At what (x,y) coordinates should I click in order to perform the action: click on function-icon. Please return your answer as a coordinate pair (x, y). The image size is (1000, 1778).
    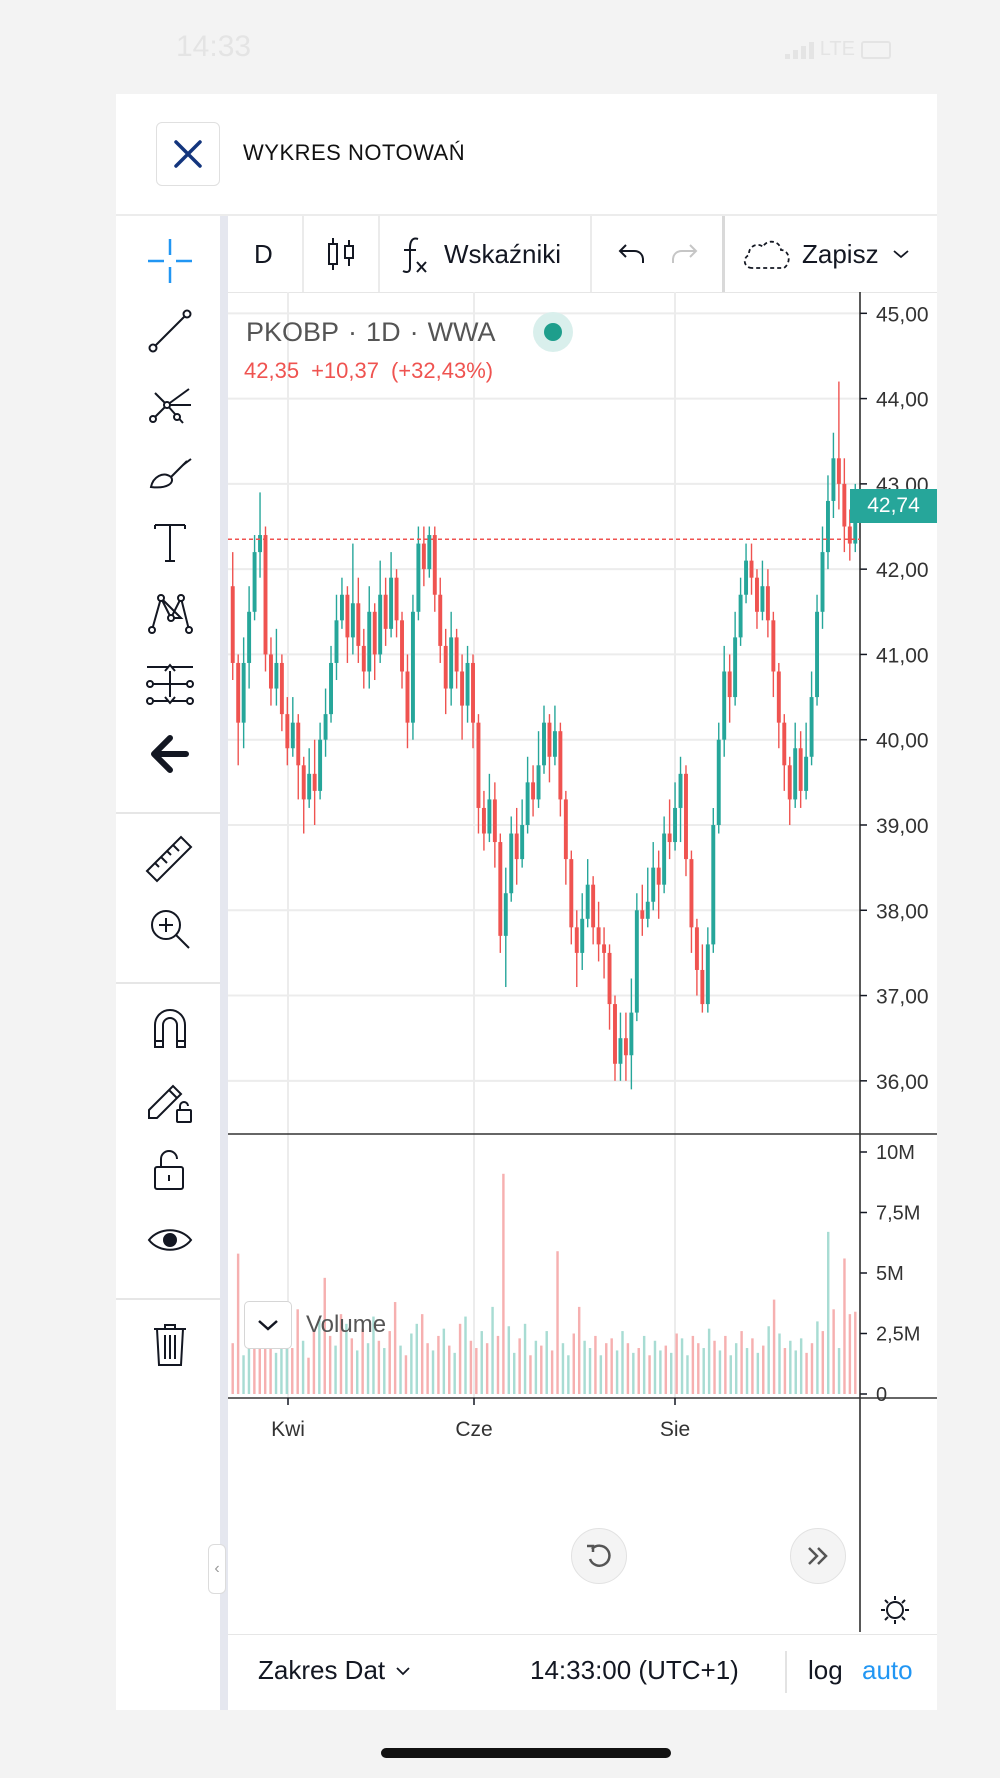
    Looking at the image, I should click on (414, 255).